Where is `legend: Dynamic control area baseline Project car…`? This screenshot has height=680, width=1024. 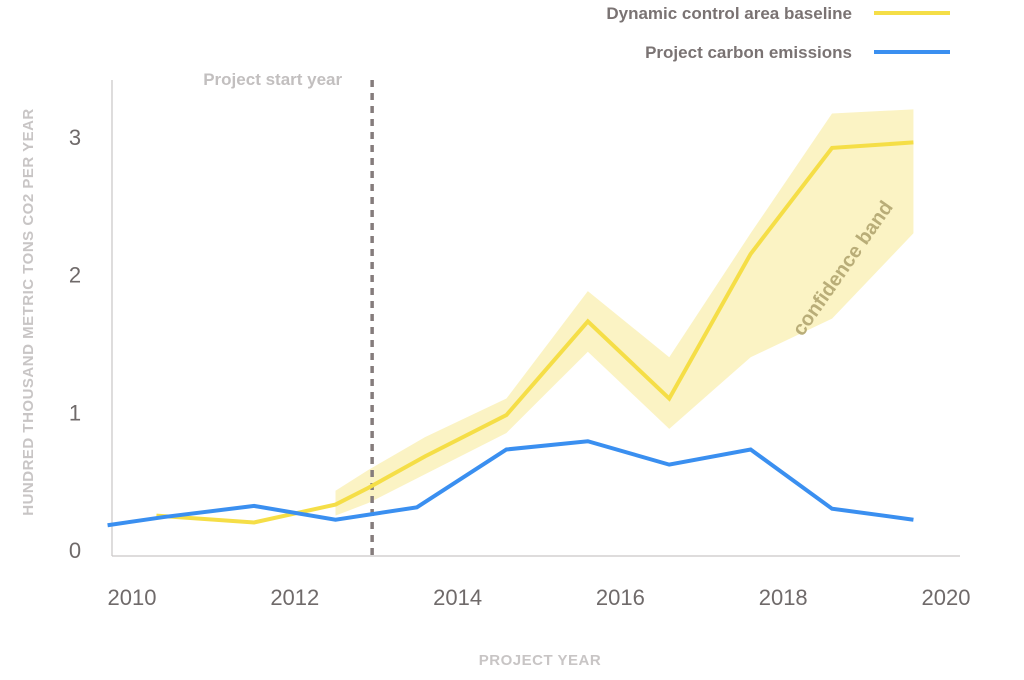
legend: Dynamic control area baseline Project car… is located at coordinates (778, 33).